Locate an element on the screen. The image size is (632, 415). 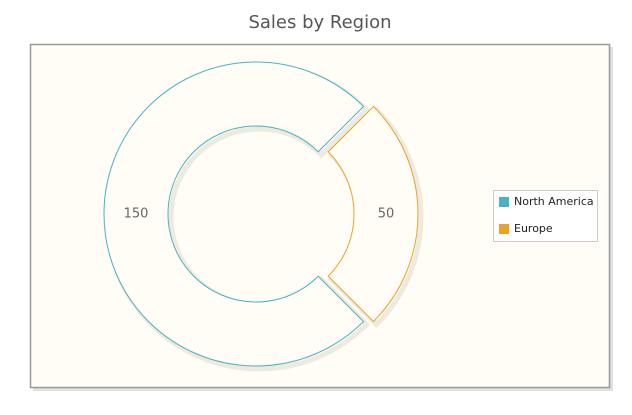
data-label: 50 is located at coordinates (386, 214).